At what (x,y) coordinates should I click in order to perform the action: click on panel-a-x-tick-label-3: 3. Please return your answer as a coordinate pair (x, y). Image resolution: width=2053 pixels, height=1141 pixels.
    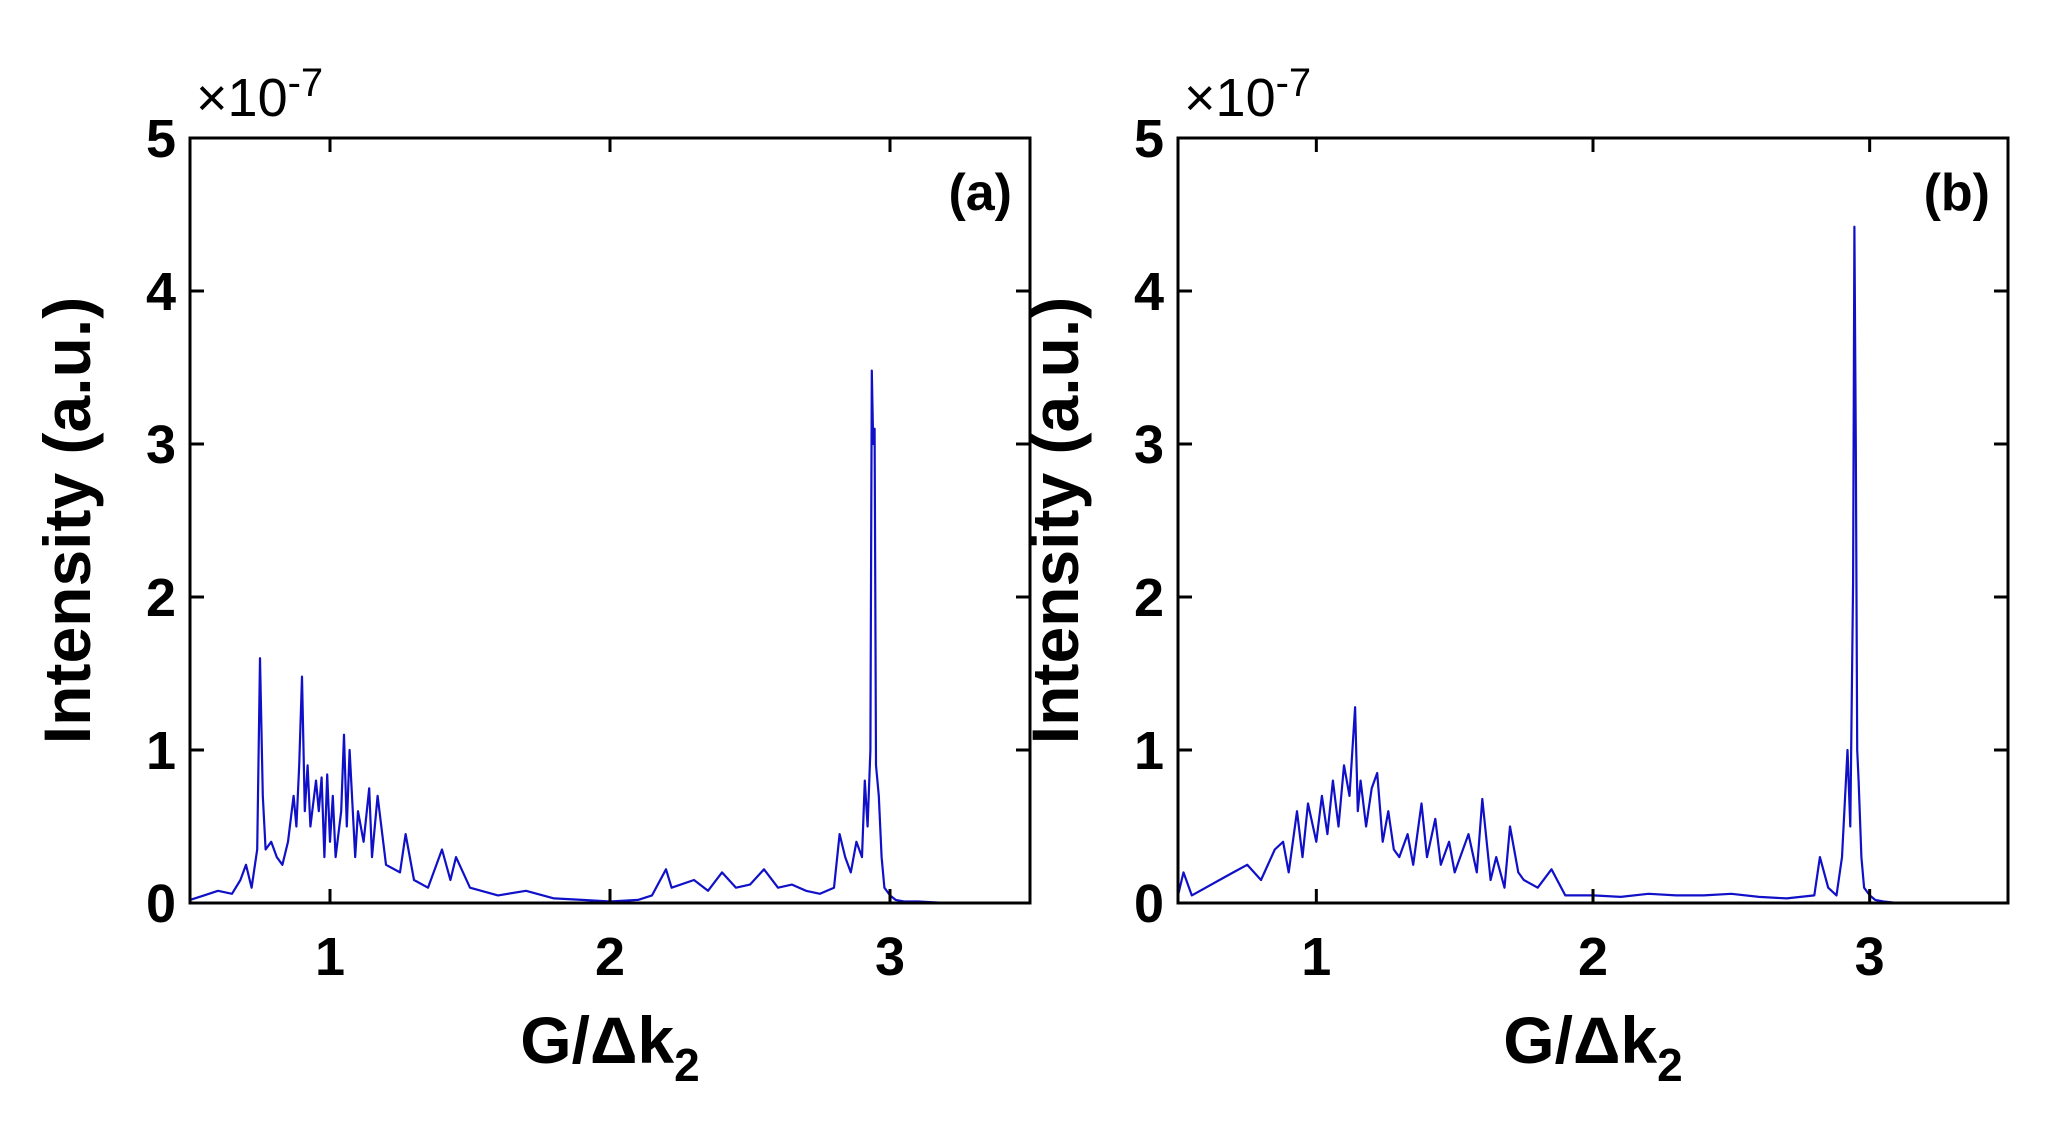
    Looking at the image, I should click on (890, 957).